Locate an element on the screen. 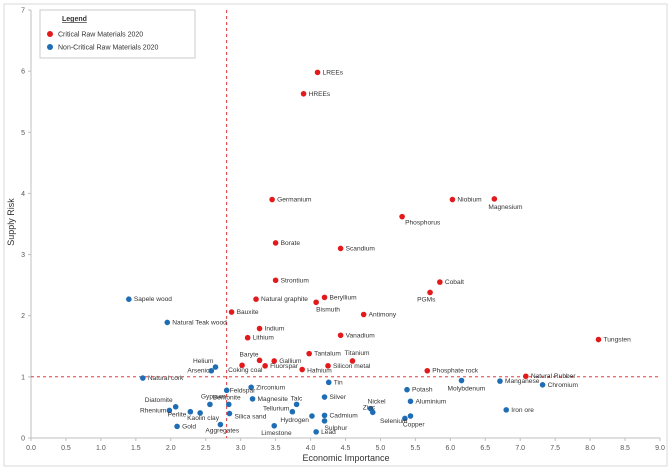 The image size is (671, 470). point-label: Iron ore is located at coordinates (522, 410).